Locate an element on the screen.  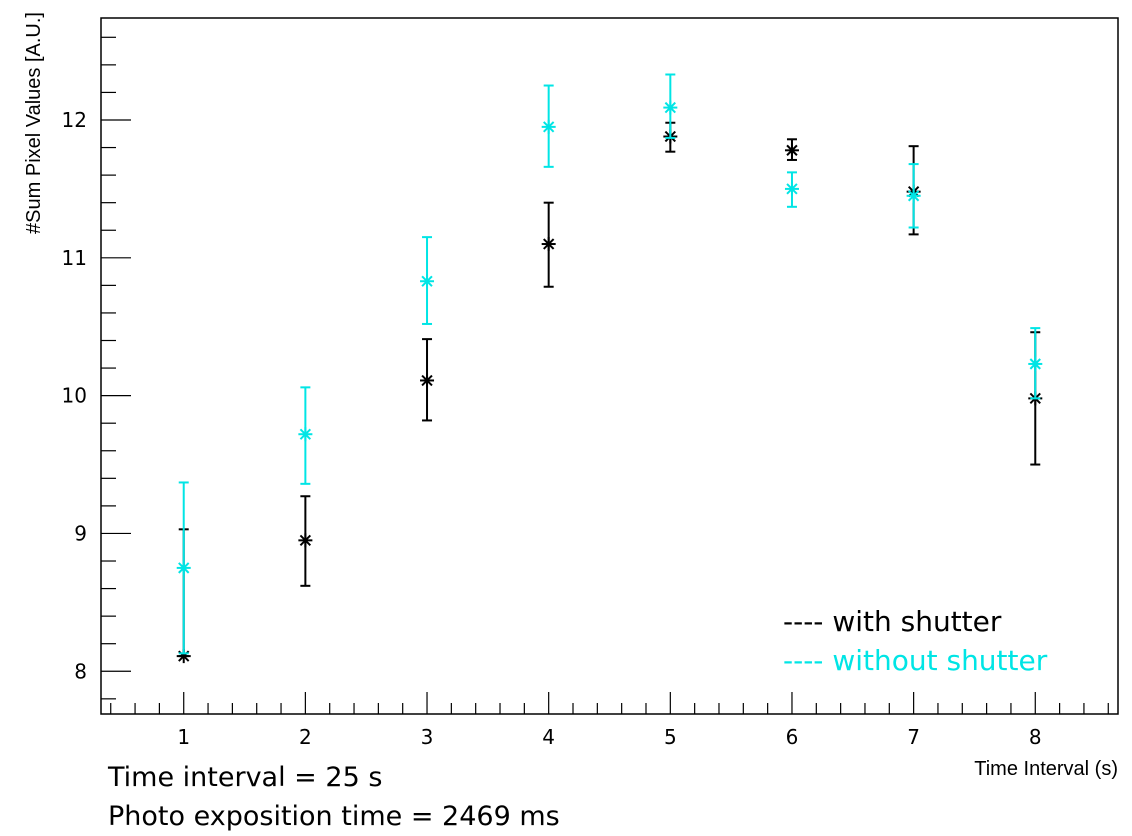
x-tick-label: 1 is located at coordinates (183, 737).